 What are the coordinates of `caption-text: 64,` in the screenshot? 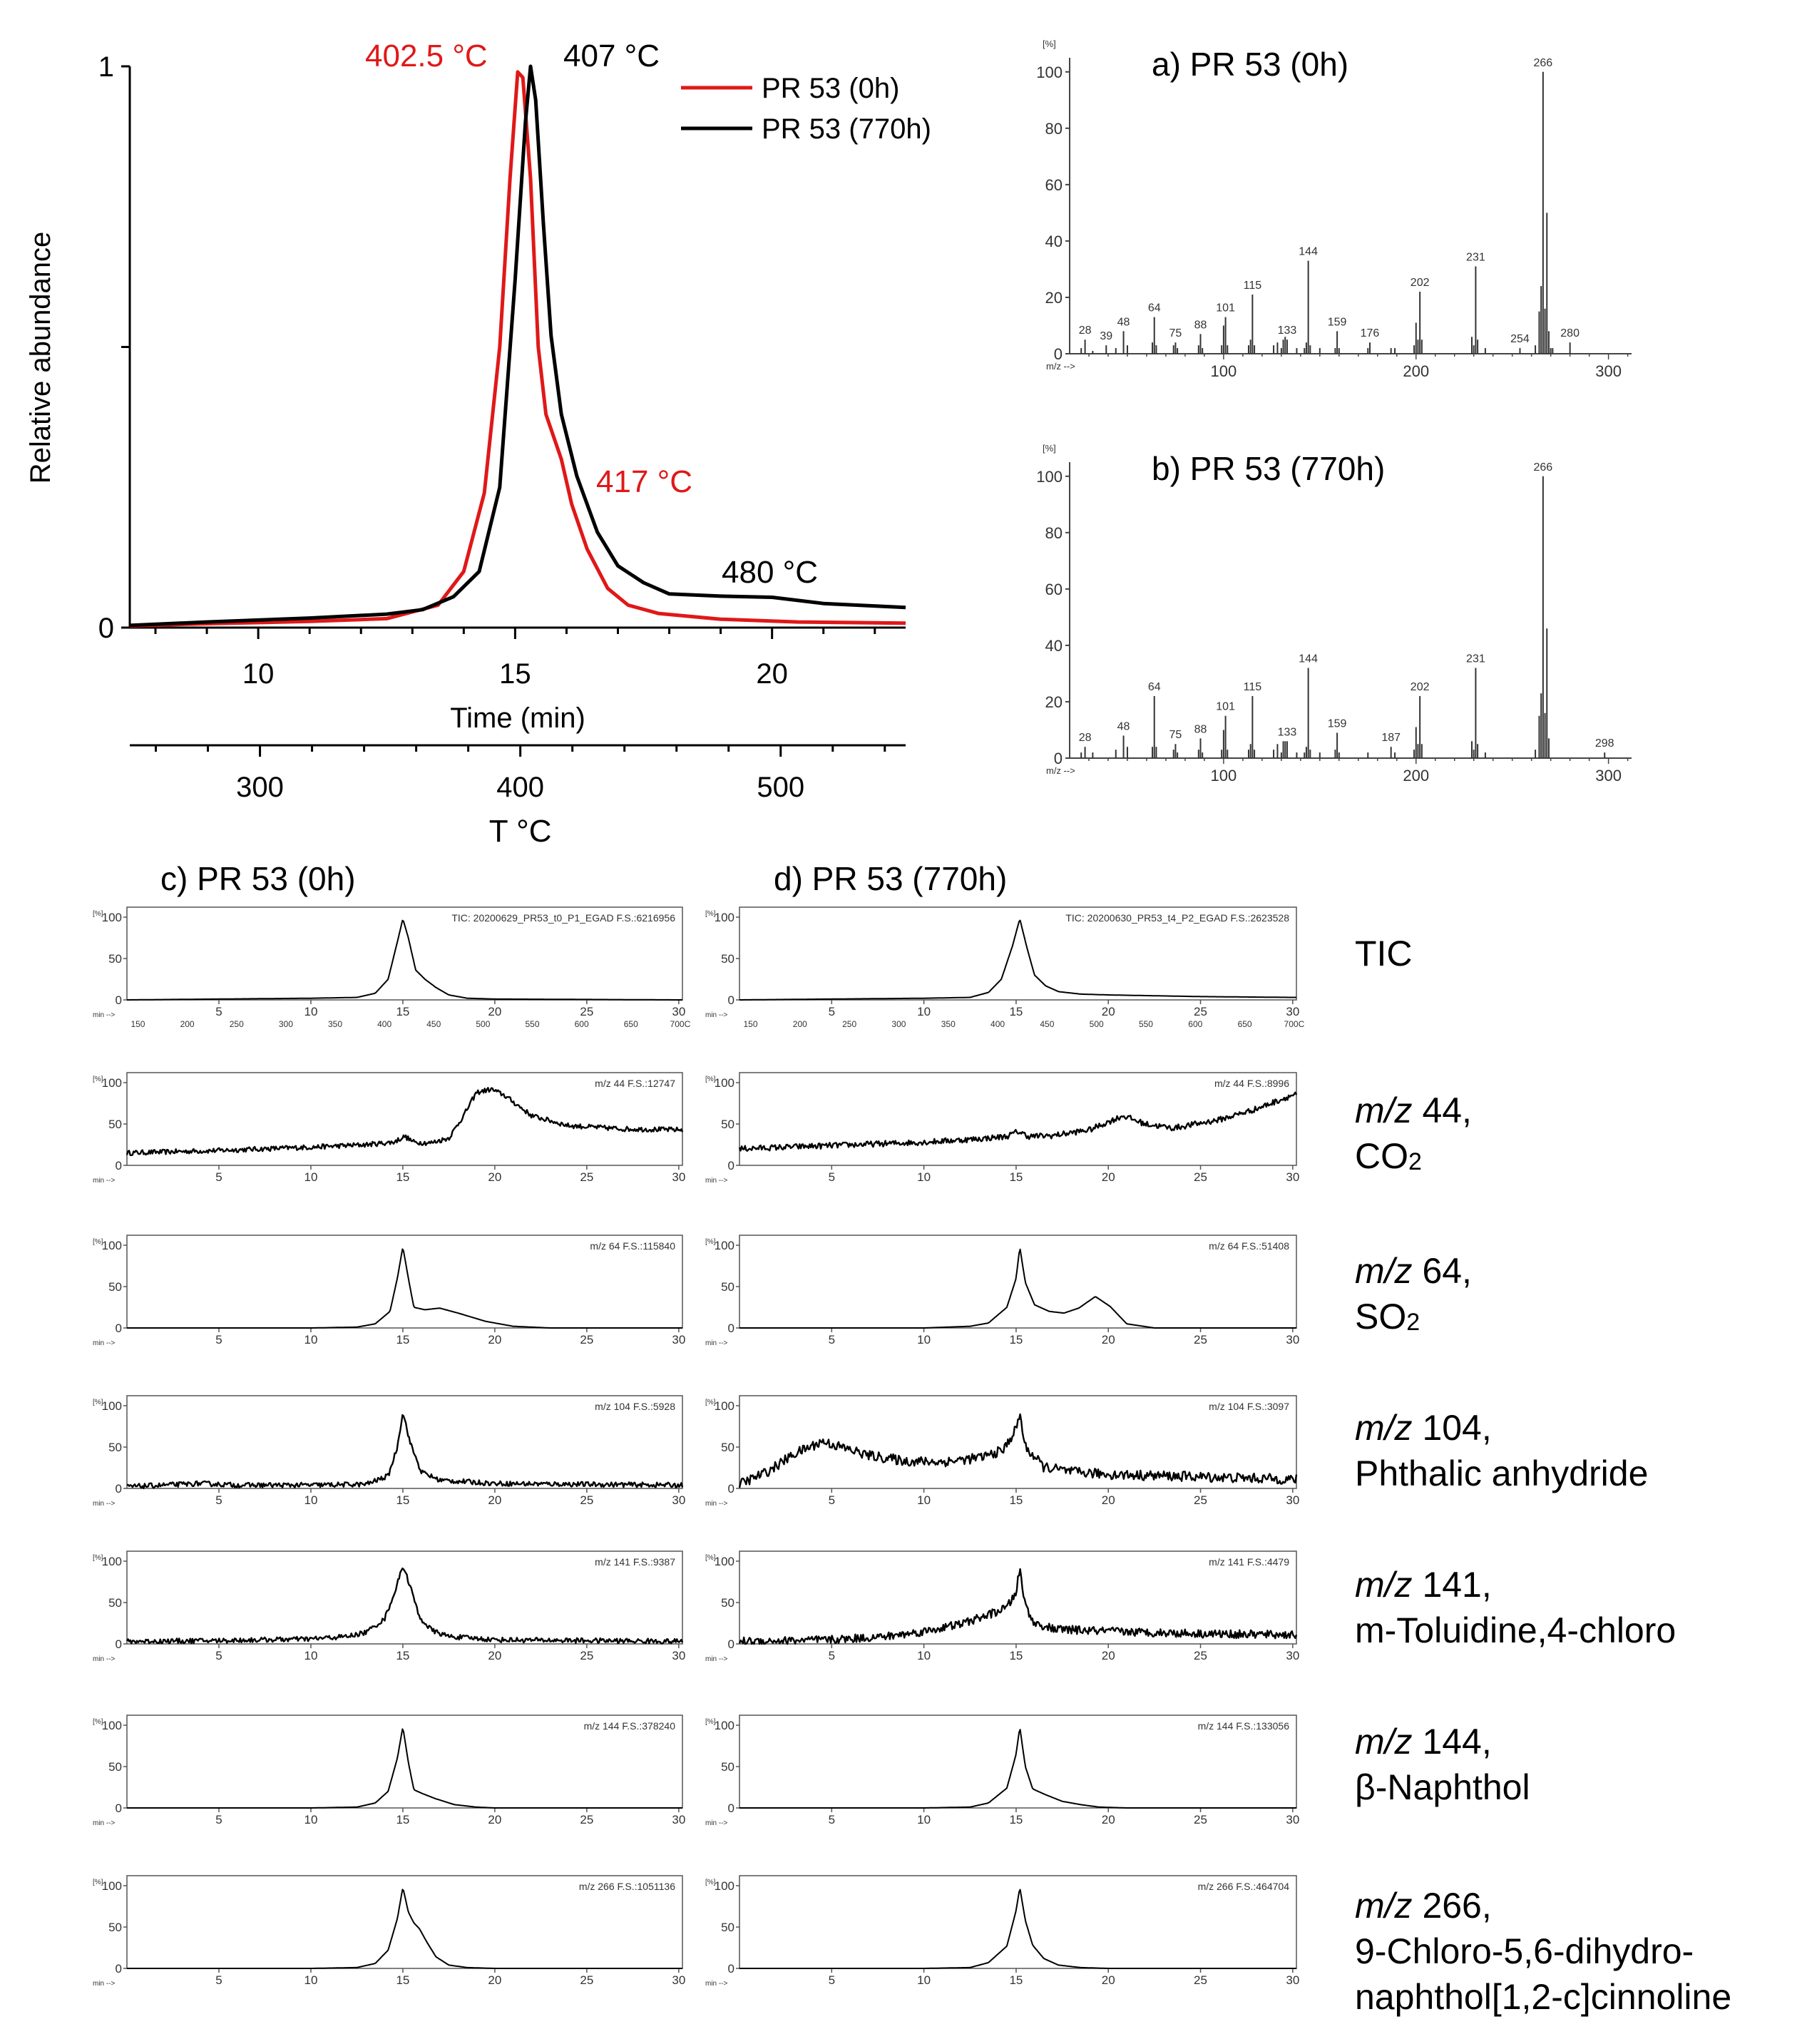 It's located at (1442, 1271).